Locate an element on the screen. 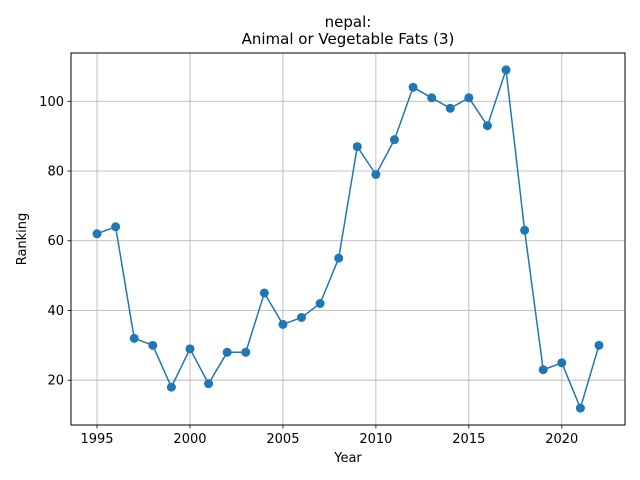  x-tick-label: 2010 is located at coordinates (375, 439).